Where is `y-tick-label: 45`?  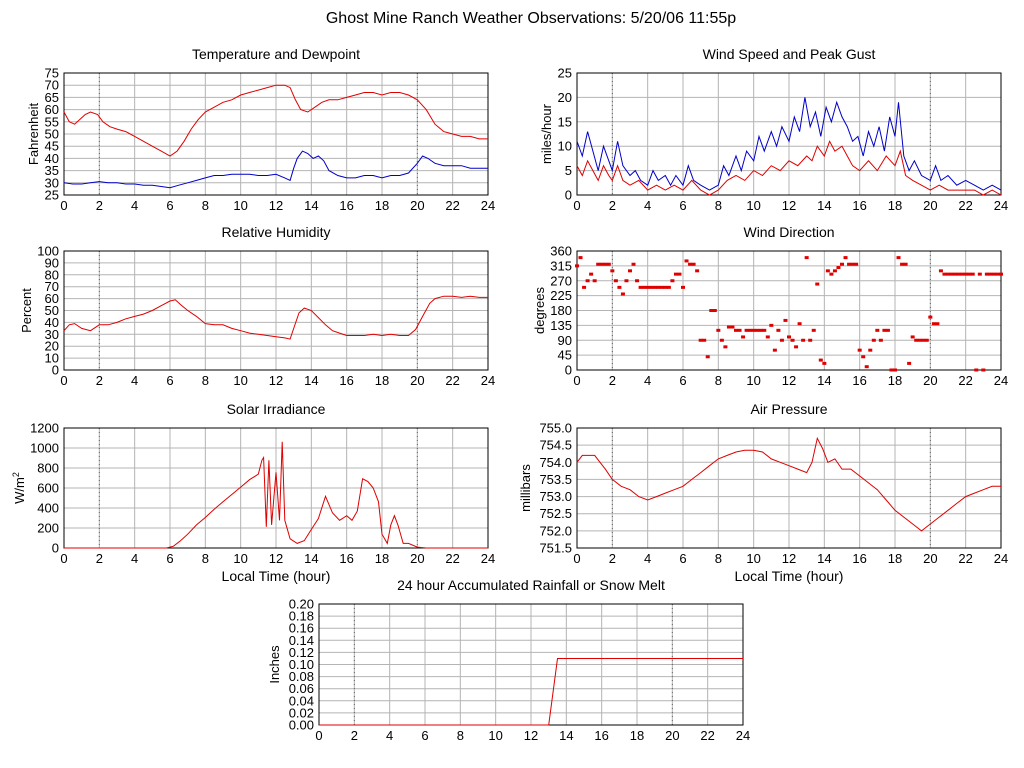
y-tick-label: 45 is located at coordinates (565, 355).